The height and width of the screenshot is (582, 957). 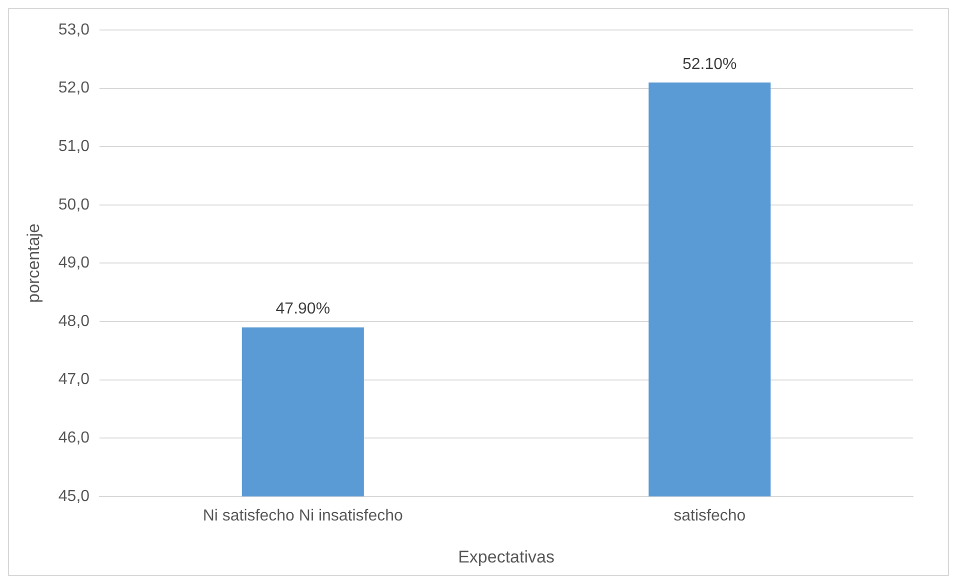 I want to click on y-tick-label: 48,0, so click(x=74, y=321).